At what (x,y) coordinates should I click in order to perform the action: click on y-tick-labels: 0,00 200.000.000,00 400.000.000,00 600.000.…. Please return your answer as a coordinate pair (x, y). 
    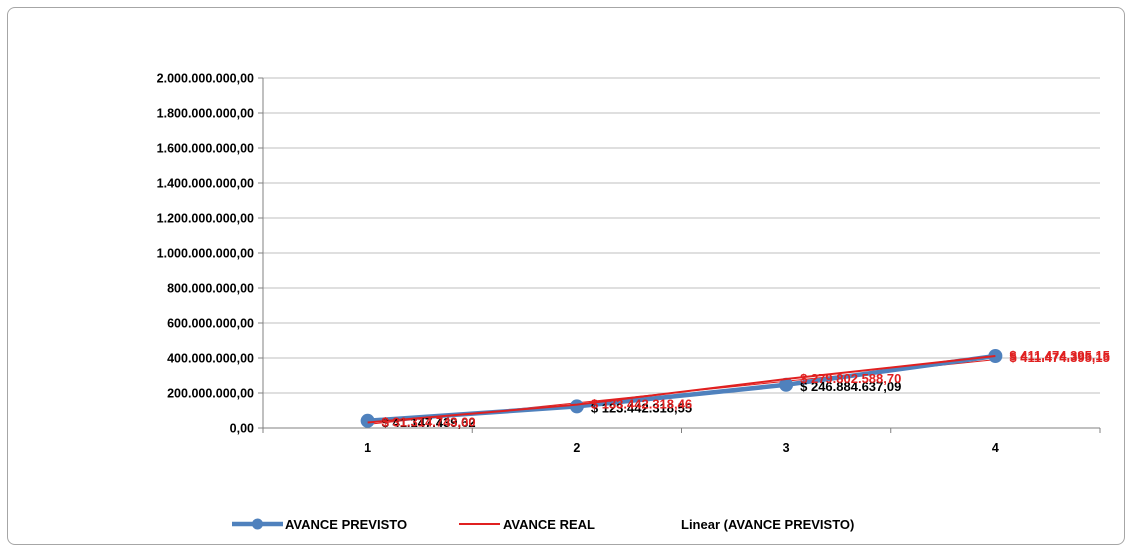
    Looking at the image, I should click on (205, 254).